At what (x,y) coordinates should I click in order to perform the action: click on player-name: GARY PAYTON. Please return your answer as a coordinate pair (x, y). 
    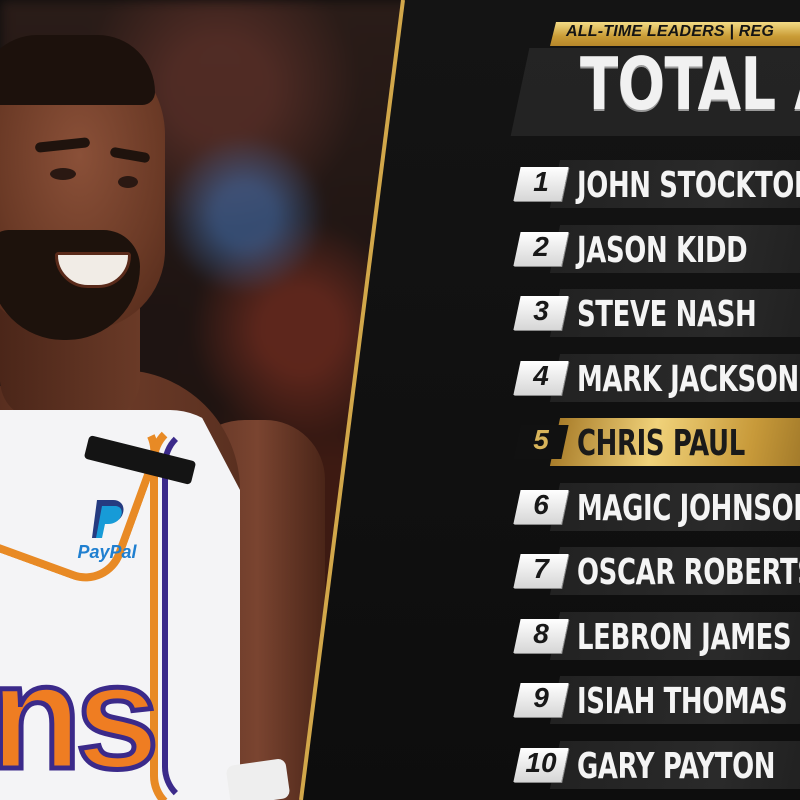
    Looking at the image, I should click on (676, 766).